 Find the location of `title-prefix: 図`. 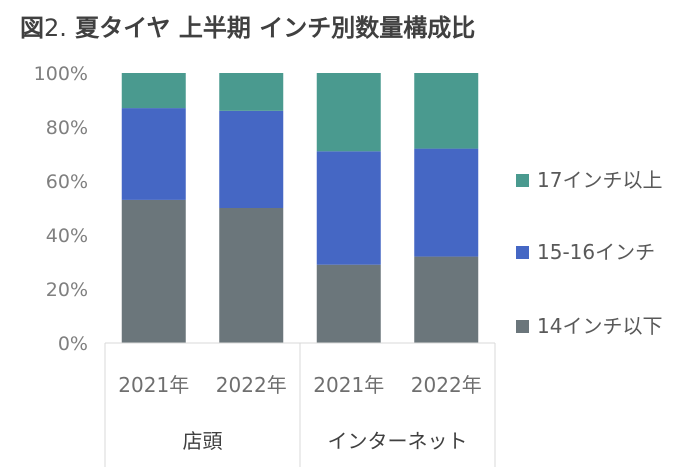

title-prefix: 図 is located at coordinates (32, 28).